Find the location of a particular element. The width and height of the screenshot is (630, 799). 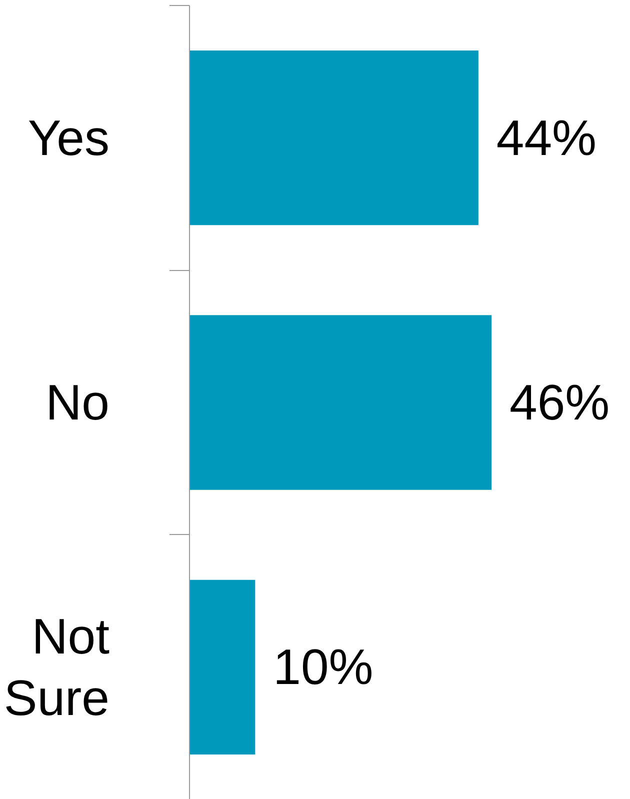

y-tick-label: Yes is located at coordinates (69, 138).